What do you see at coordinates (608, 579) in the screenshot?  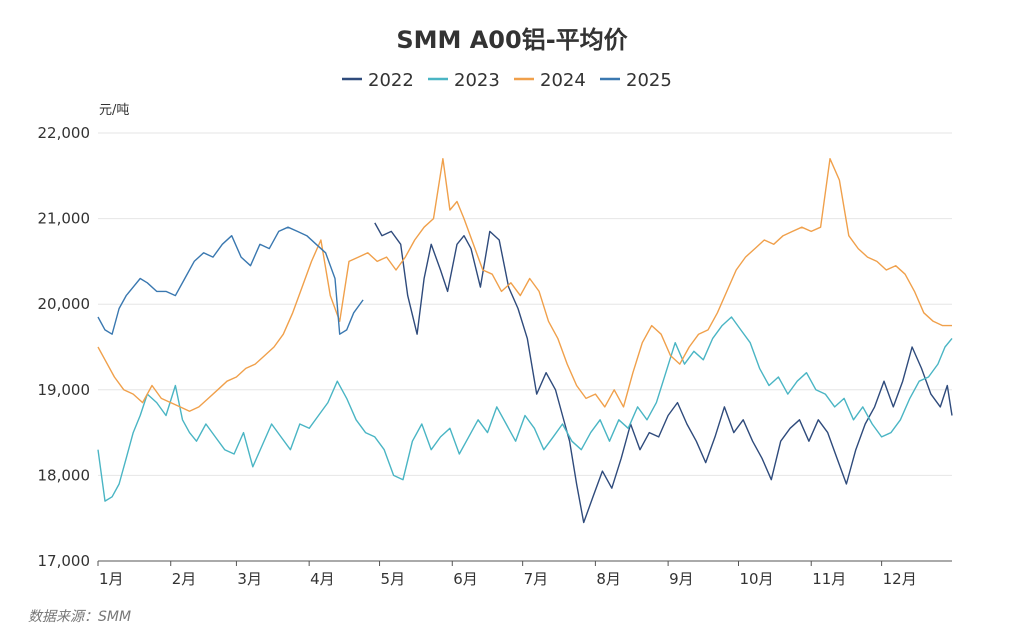 I see `x-tick-label: 8月` at bounding box center [608, 579].